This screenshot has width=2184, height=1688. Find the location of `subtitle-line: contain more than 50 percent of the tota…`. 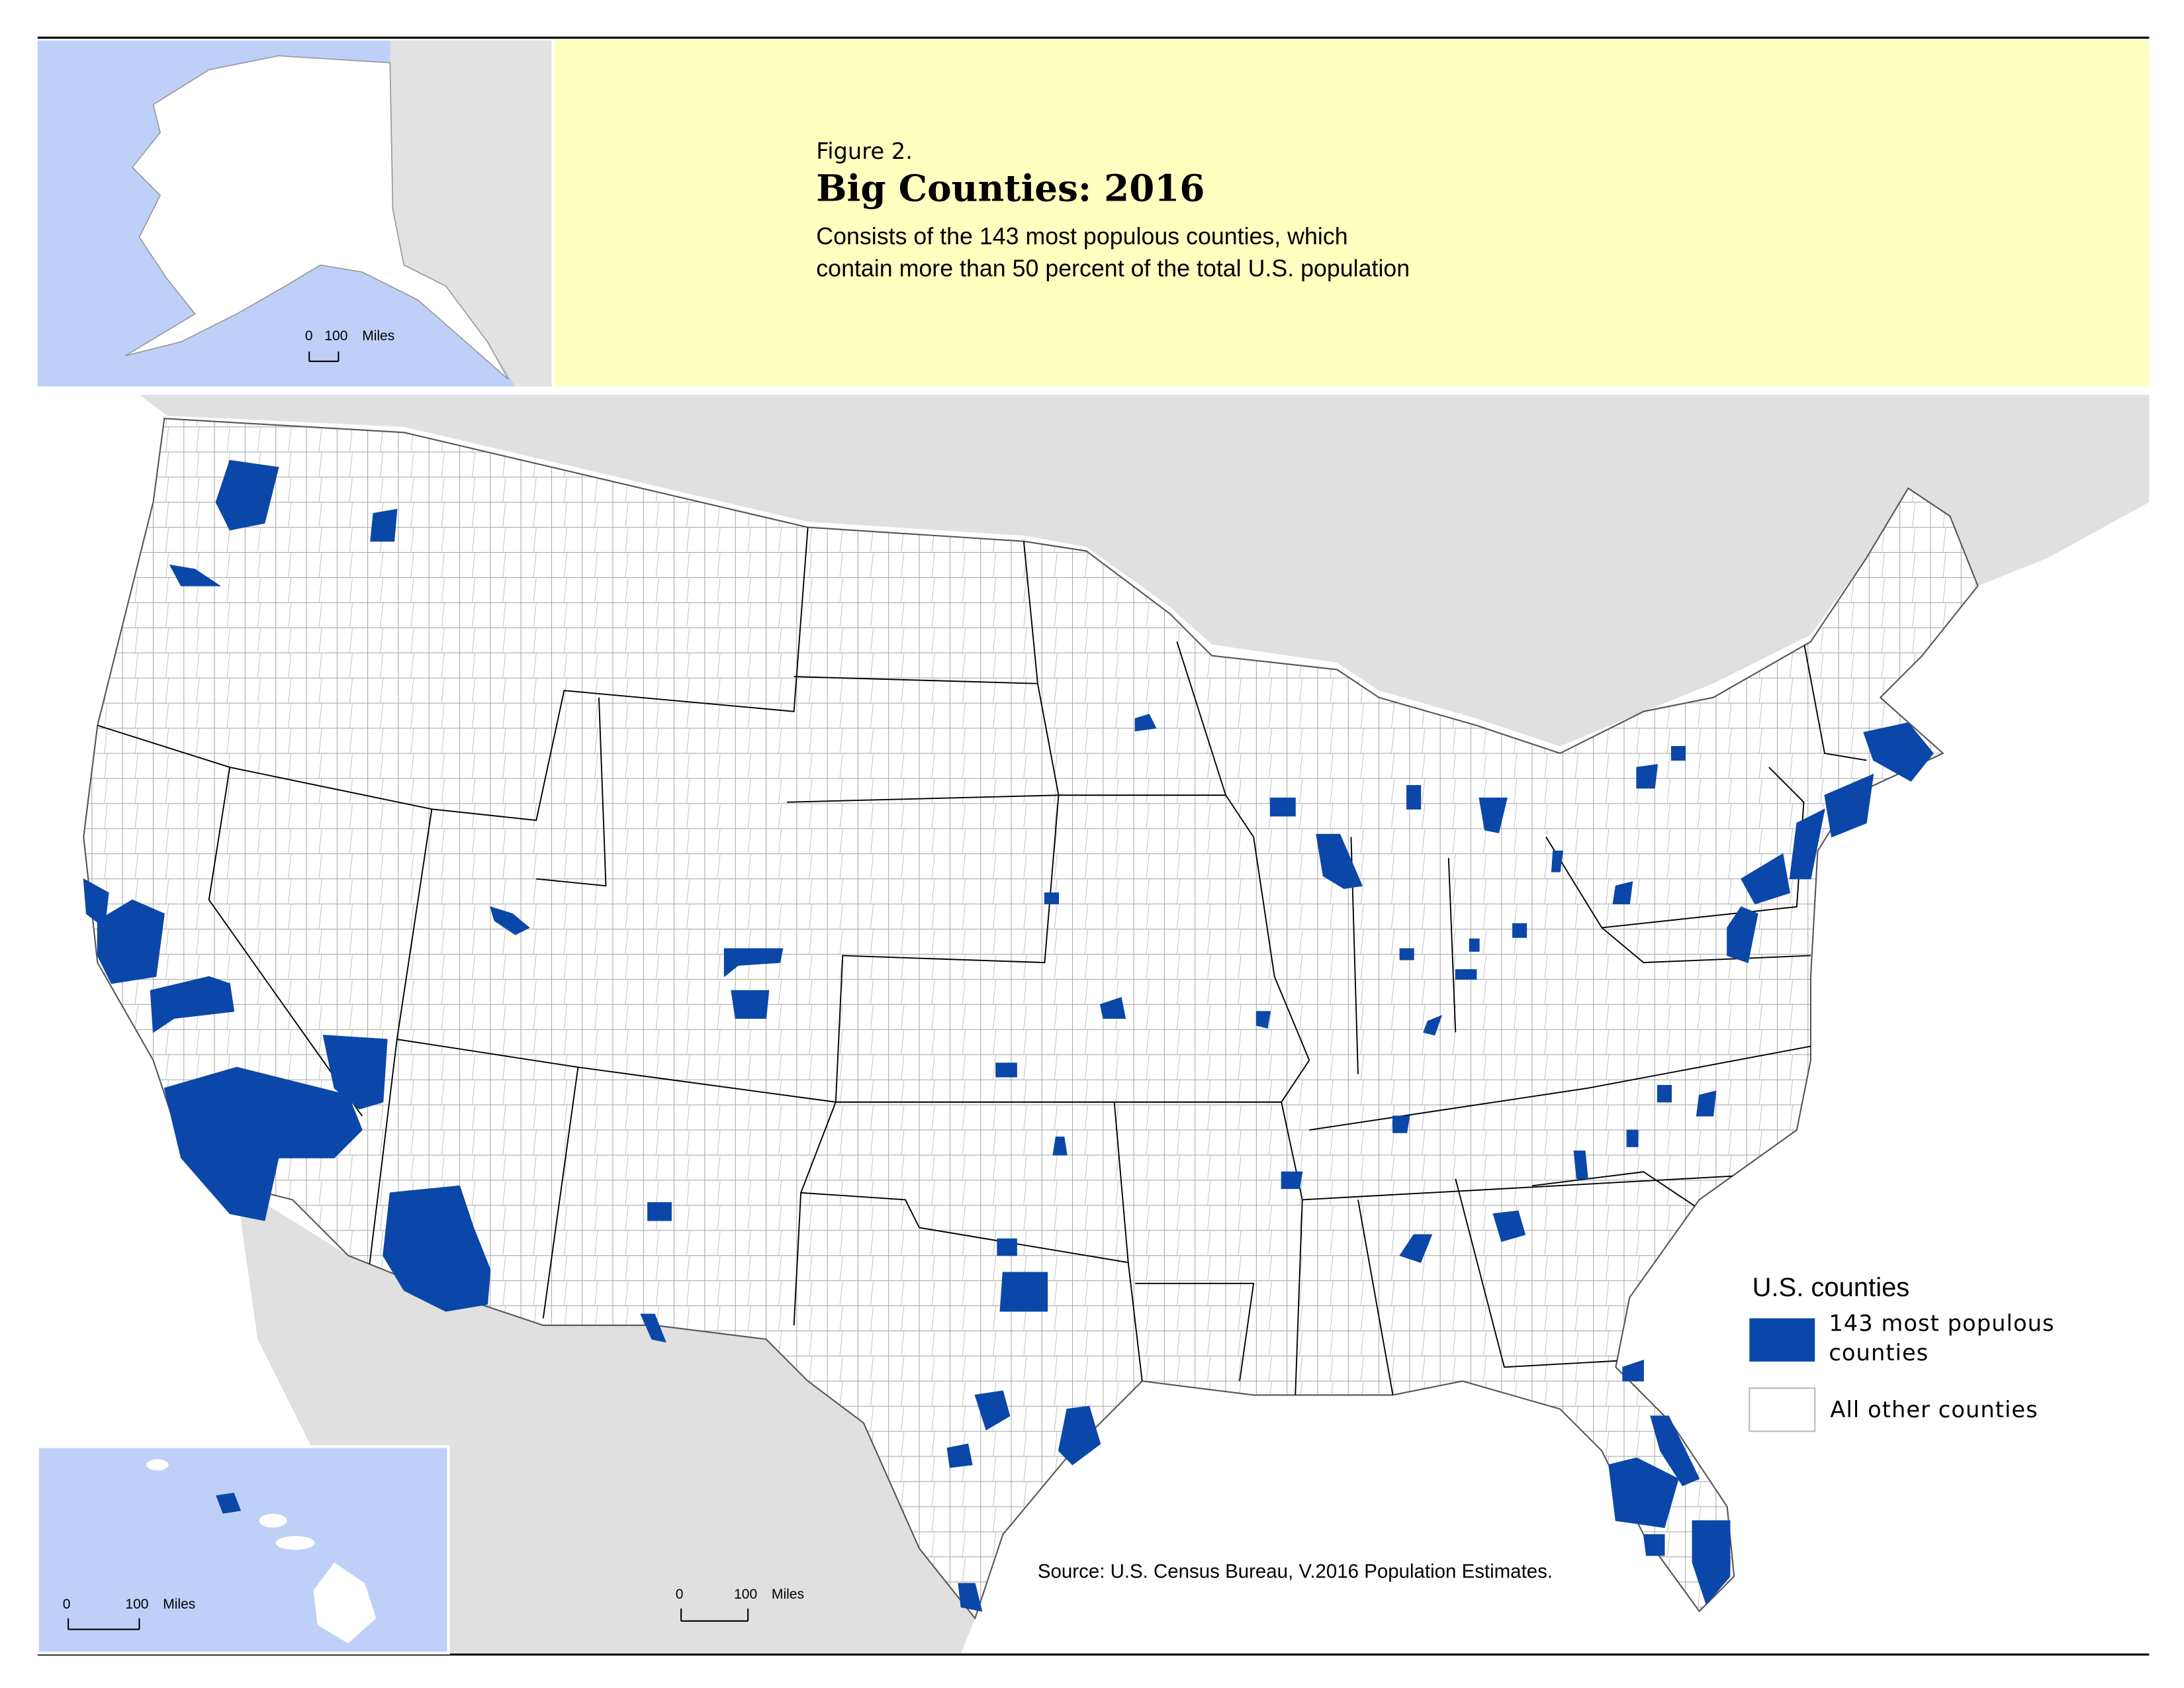

subtitle-line: contain more than 50 percent of the tota… is located at coordinates (1113, 268).